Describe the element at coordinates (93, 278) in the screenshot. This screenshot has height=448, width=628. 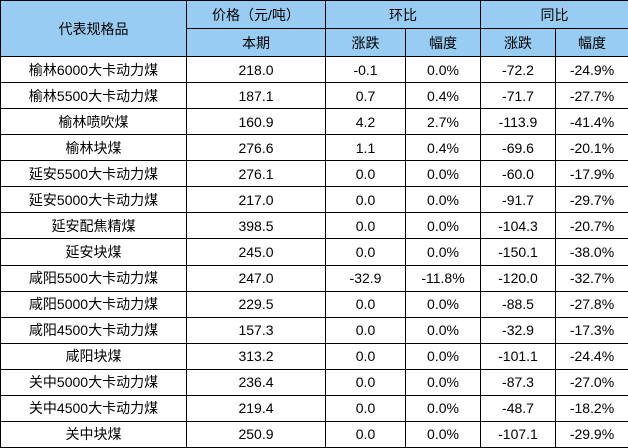
I see `cell-product-name: 咸阳5500大卡动力煤` at that location.